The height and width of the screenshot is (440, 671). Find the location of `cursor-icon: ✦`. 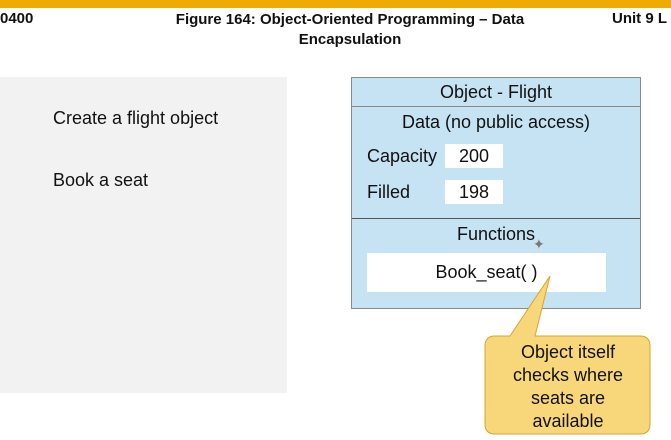

cursor-icon: ✦ is located at coordinates (539, 244).